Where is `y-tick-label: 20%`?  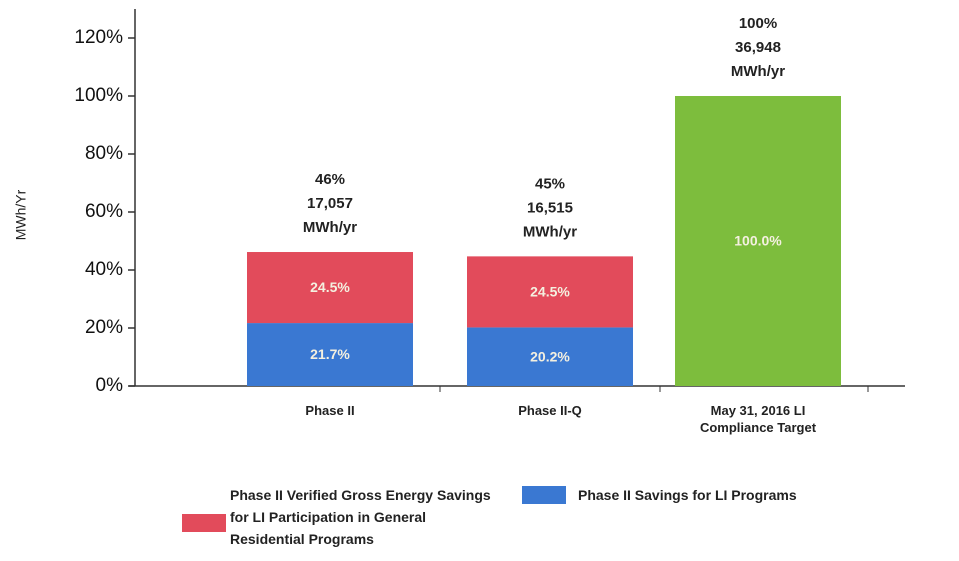 y-tick-label: 20% is located at coordinates (104, 327).